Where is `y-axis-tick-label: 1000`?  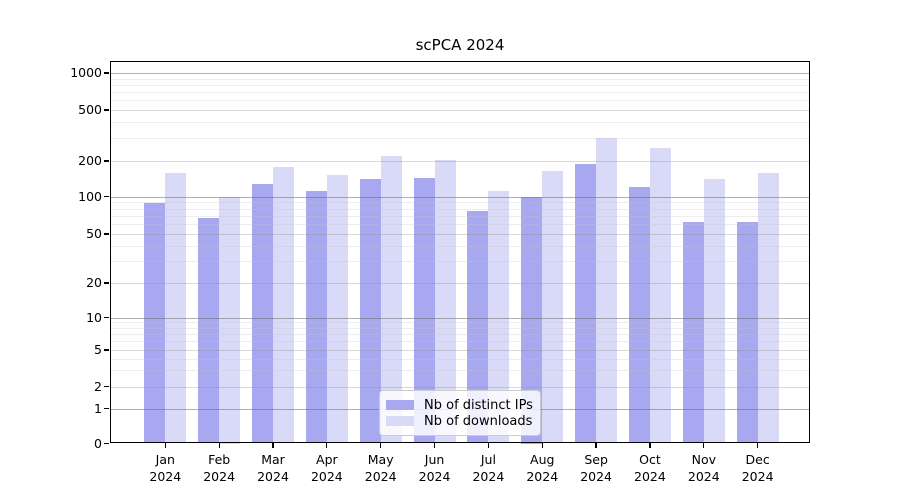 y-axis-tick-label: 1000 is located at coordinates (86, 72).